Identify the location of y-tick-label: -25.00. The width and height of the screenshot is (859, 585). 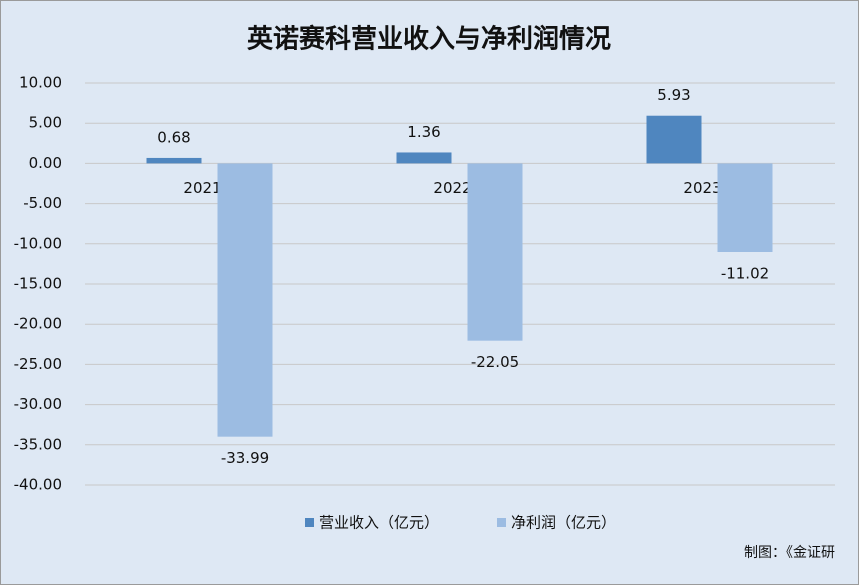
(38, 364).